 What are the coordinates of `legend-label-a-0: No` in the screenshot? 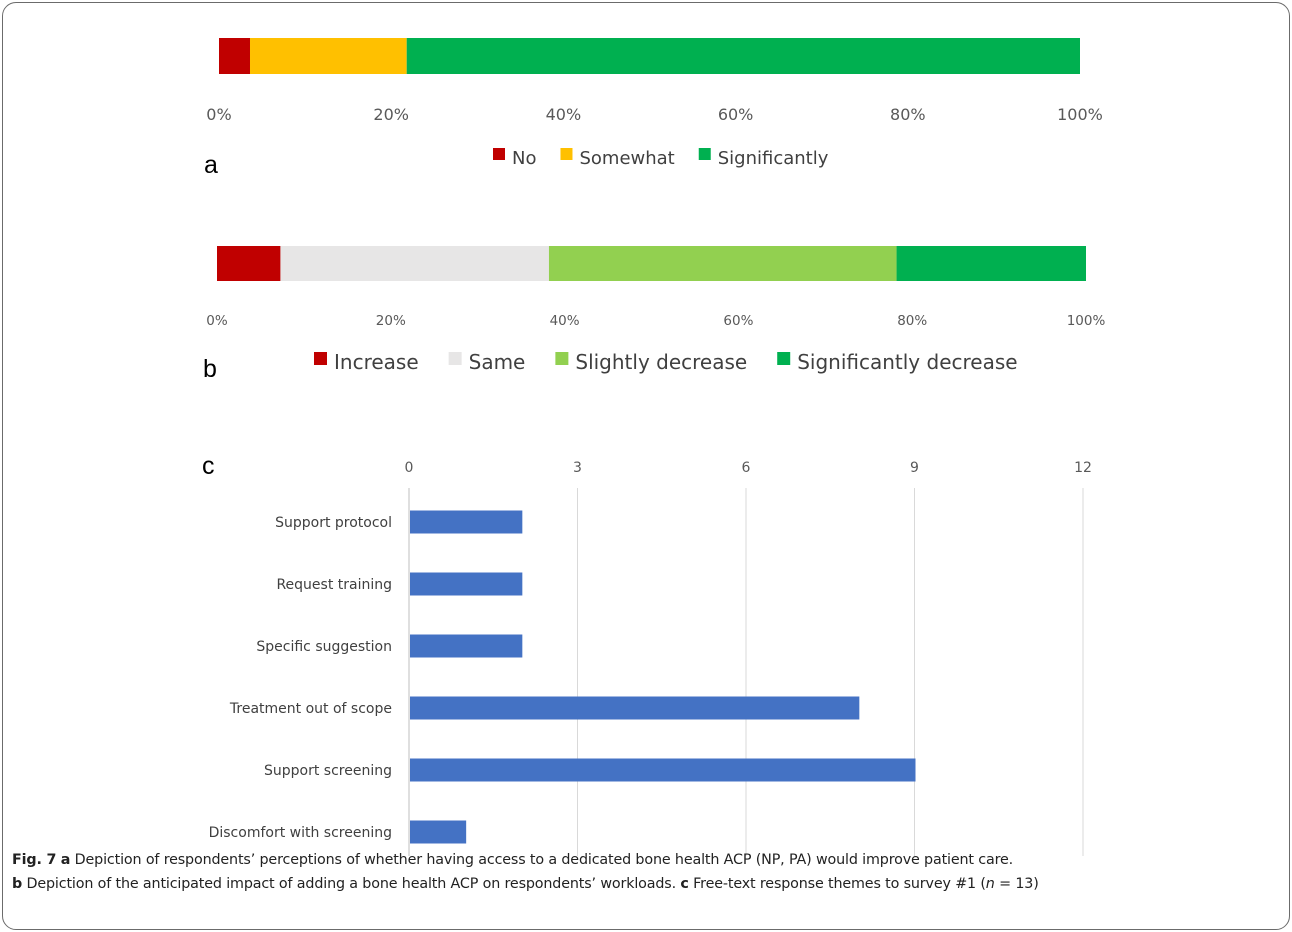 It's located at (524, 158).